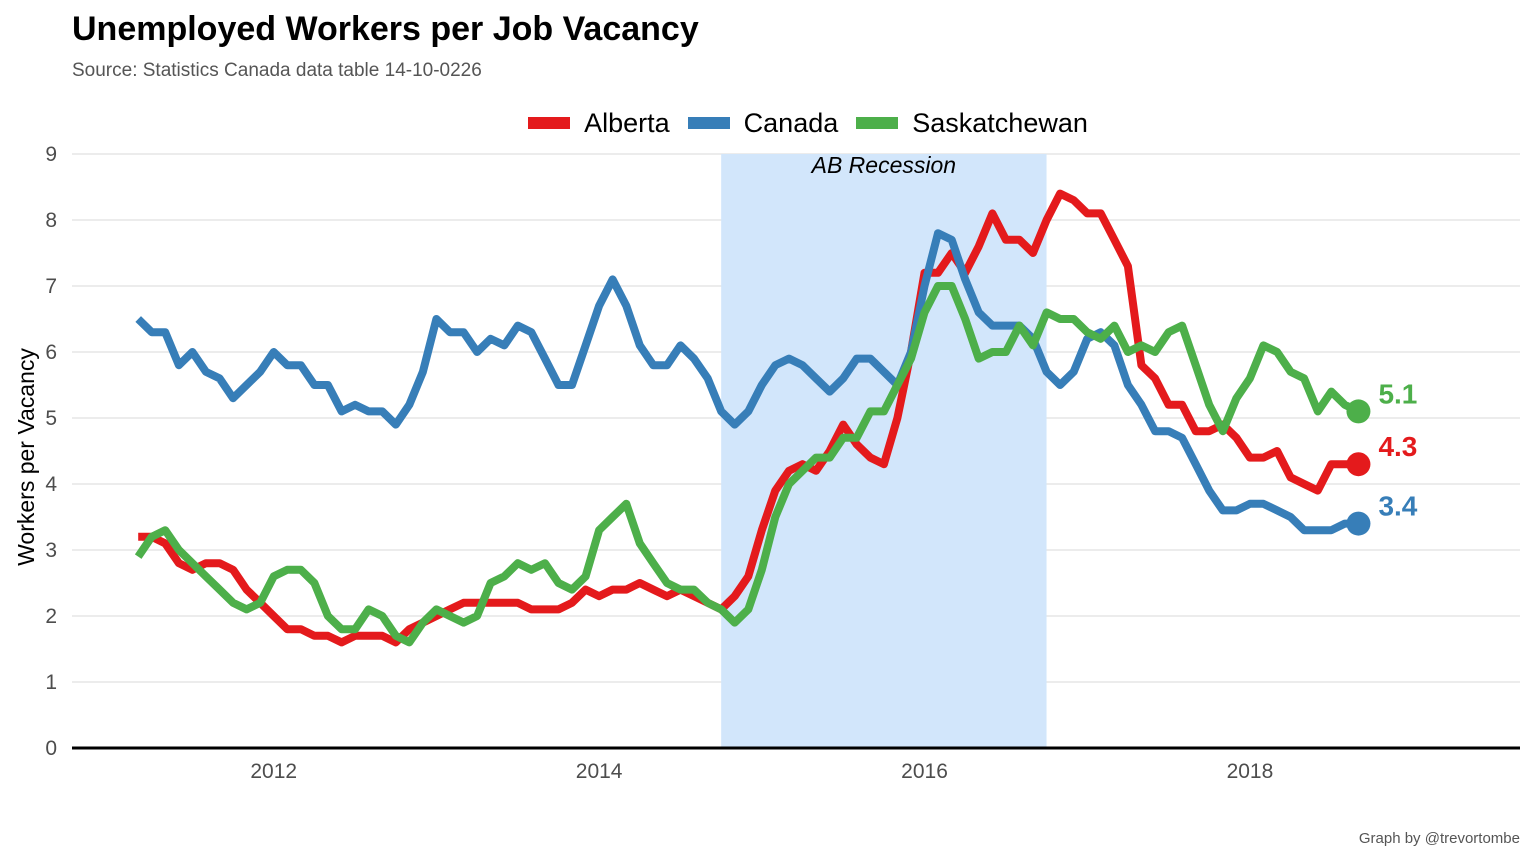 The width and height of the screenshot is (1536, 864). What do you see at coordinates (924, 771) in the screenshot?
I see `x-tick-label-2016: 2016` at bounding box center [924, 771].